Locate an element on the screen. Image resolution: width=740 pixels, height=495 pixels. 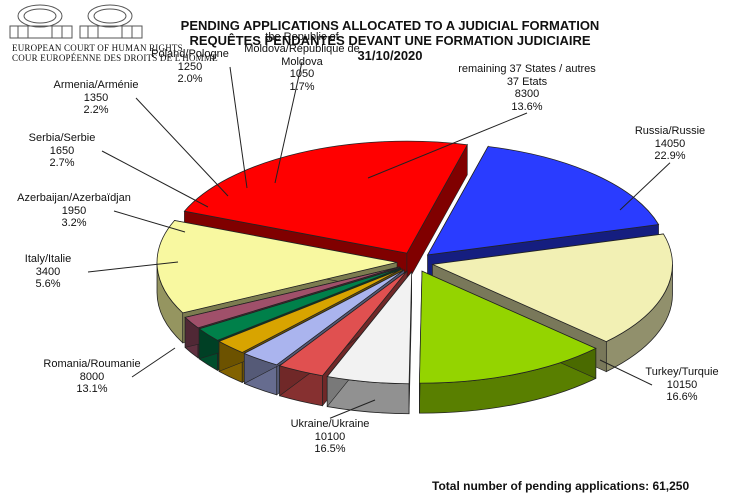
label-azerbaijan: Azerbaijan/Azerbaïdjan 1950 3.2% is located at coordinates (77, 211).